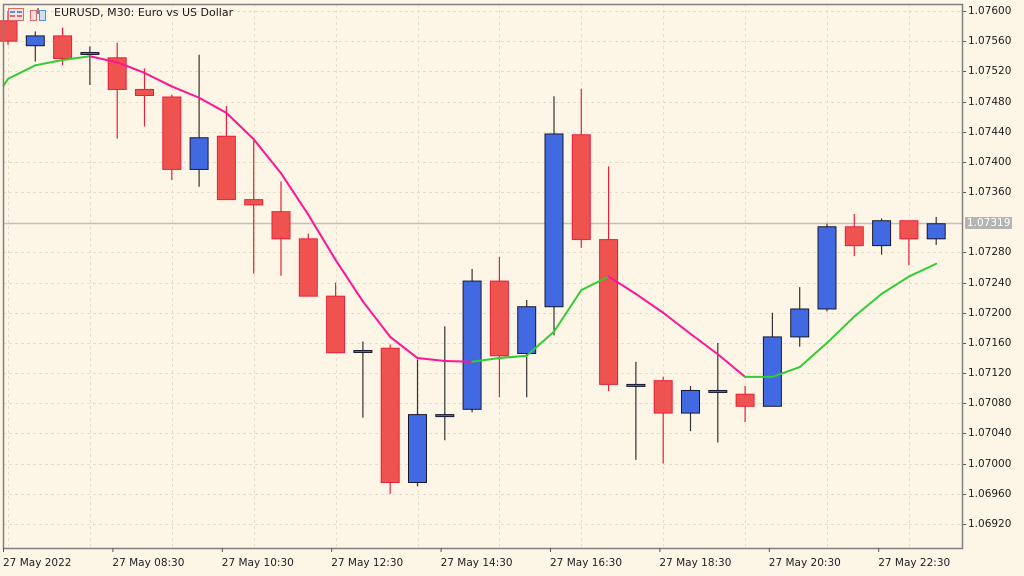  Describe the element at coordinates (990, 373) in the screenshot. I see `price-label: 1.07120` at that location.